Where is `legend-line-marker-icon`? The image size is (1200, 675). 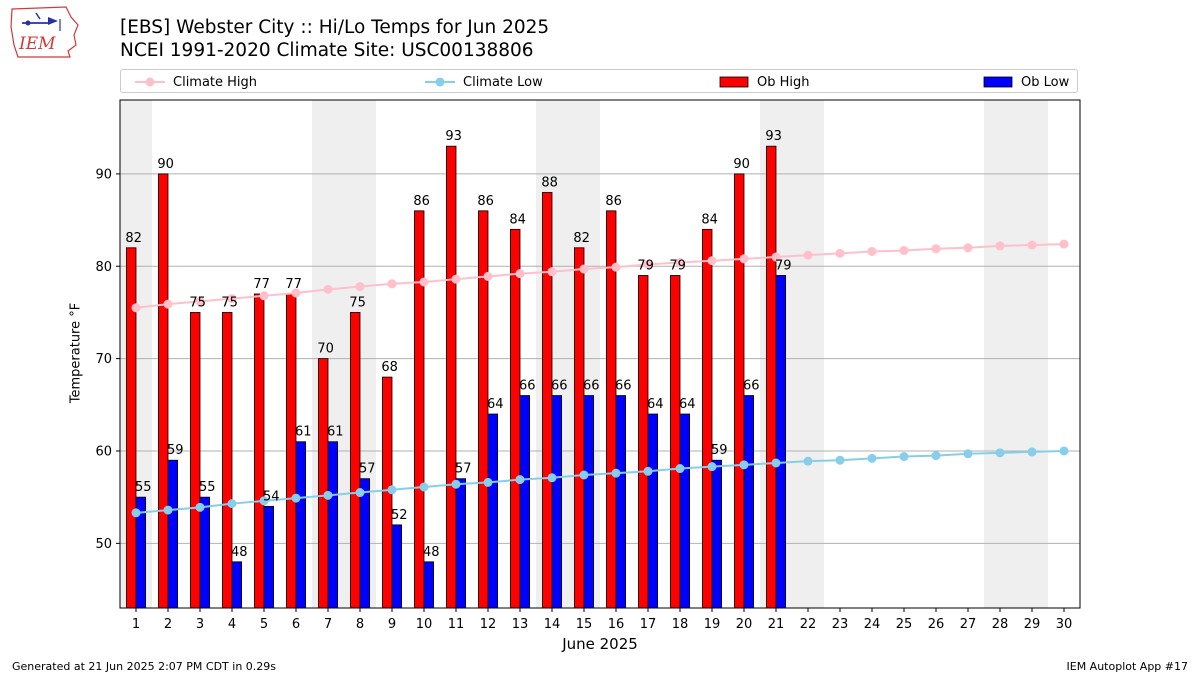
legend-line-marker-icon is located at coordinates (440, 82).